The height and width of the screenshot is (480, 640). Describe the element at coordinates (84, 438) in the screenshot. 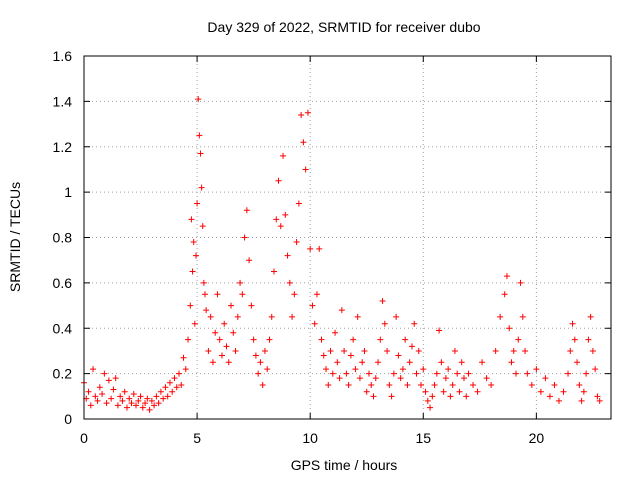

I see `x-tick-label: 0` at that location.